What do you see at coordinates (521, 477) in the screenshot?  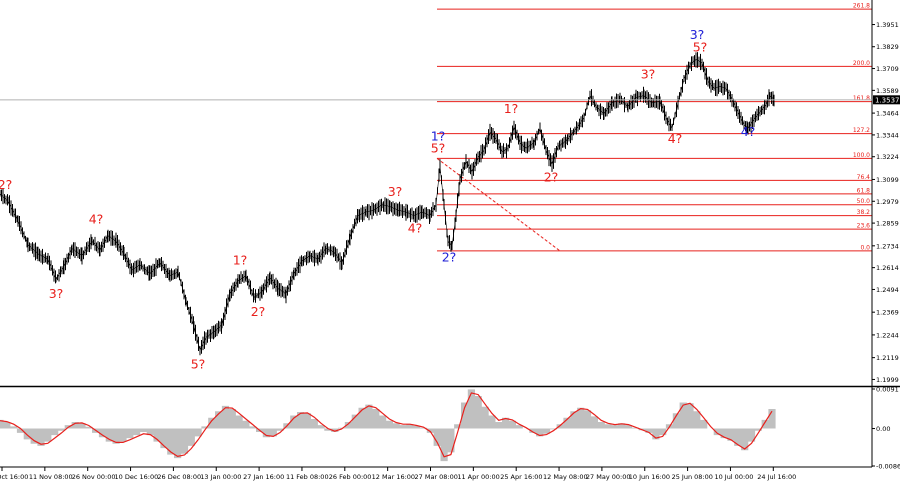 I see `time-tick-label: 25 Apr 16:00` at bounding box center [521, 477].